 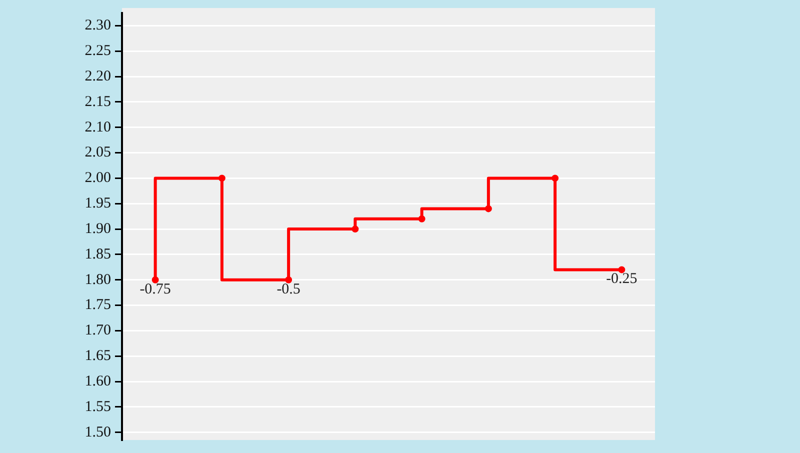 I want to click on y-tick-label: 1.65, so click(x=97, y=356).